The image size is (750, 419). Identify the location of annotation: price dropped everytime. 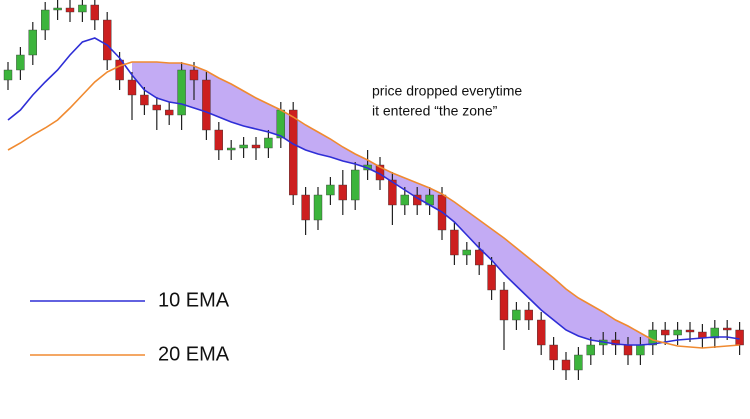
(447, 91).